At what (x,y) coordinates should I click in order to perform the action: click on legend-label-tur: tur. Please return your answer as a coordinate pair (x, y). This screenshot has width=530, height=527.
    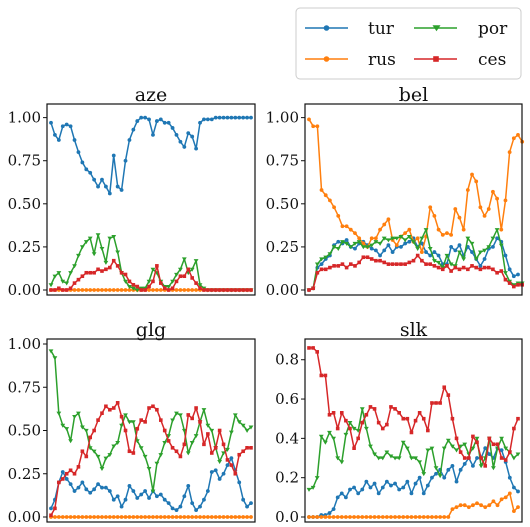
    Looking at the image, I should click on (381, 29).